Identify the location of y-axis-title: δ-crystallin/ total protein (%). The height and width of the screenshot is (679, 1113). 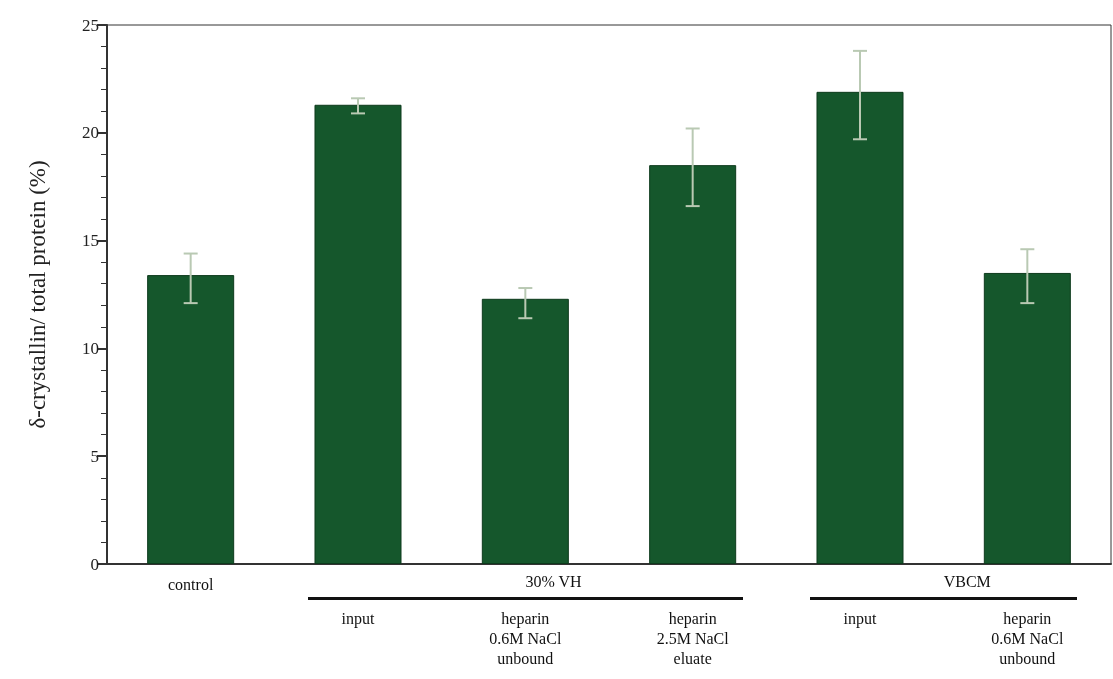
(37, 294).